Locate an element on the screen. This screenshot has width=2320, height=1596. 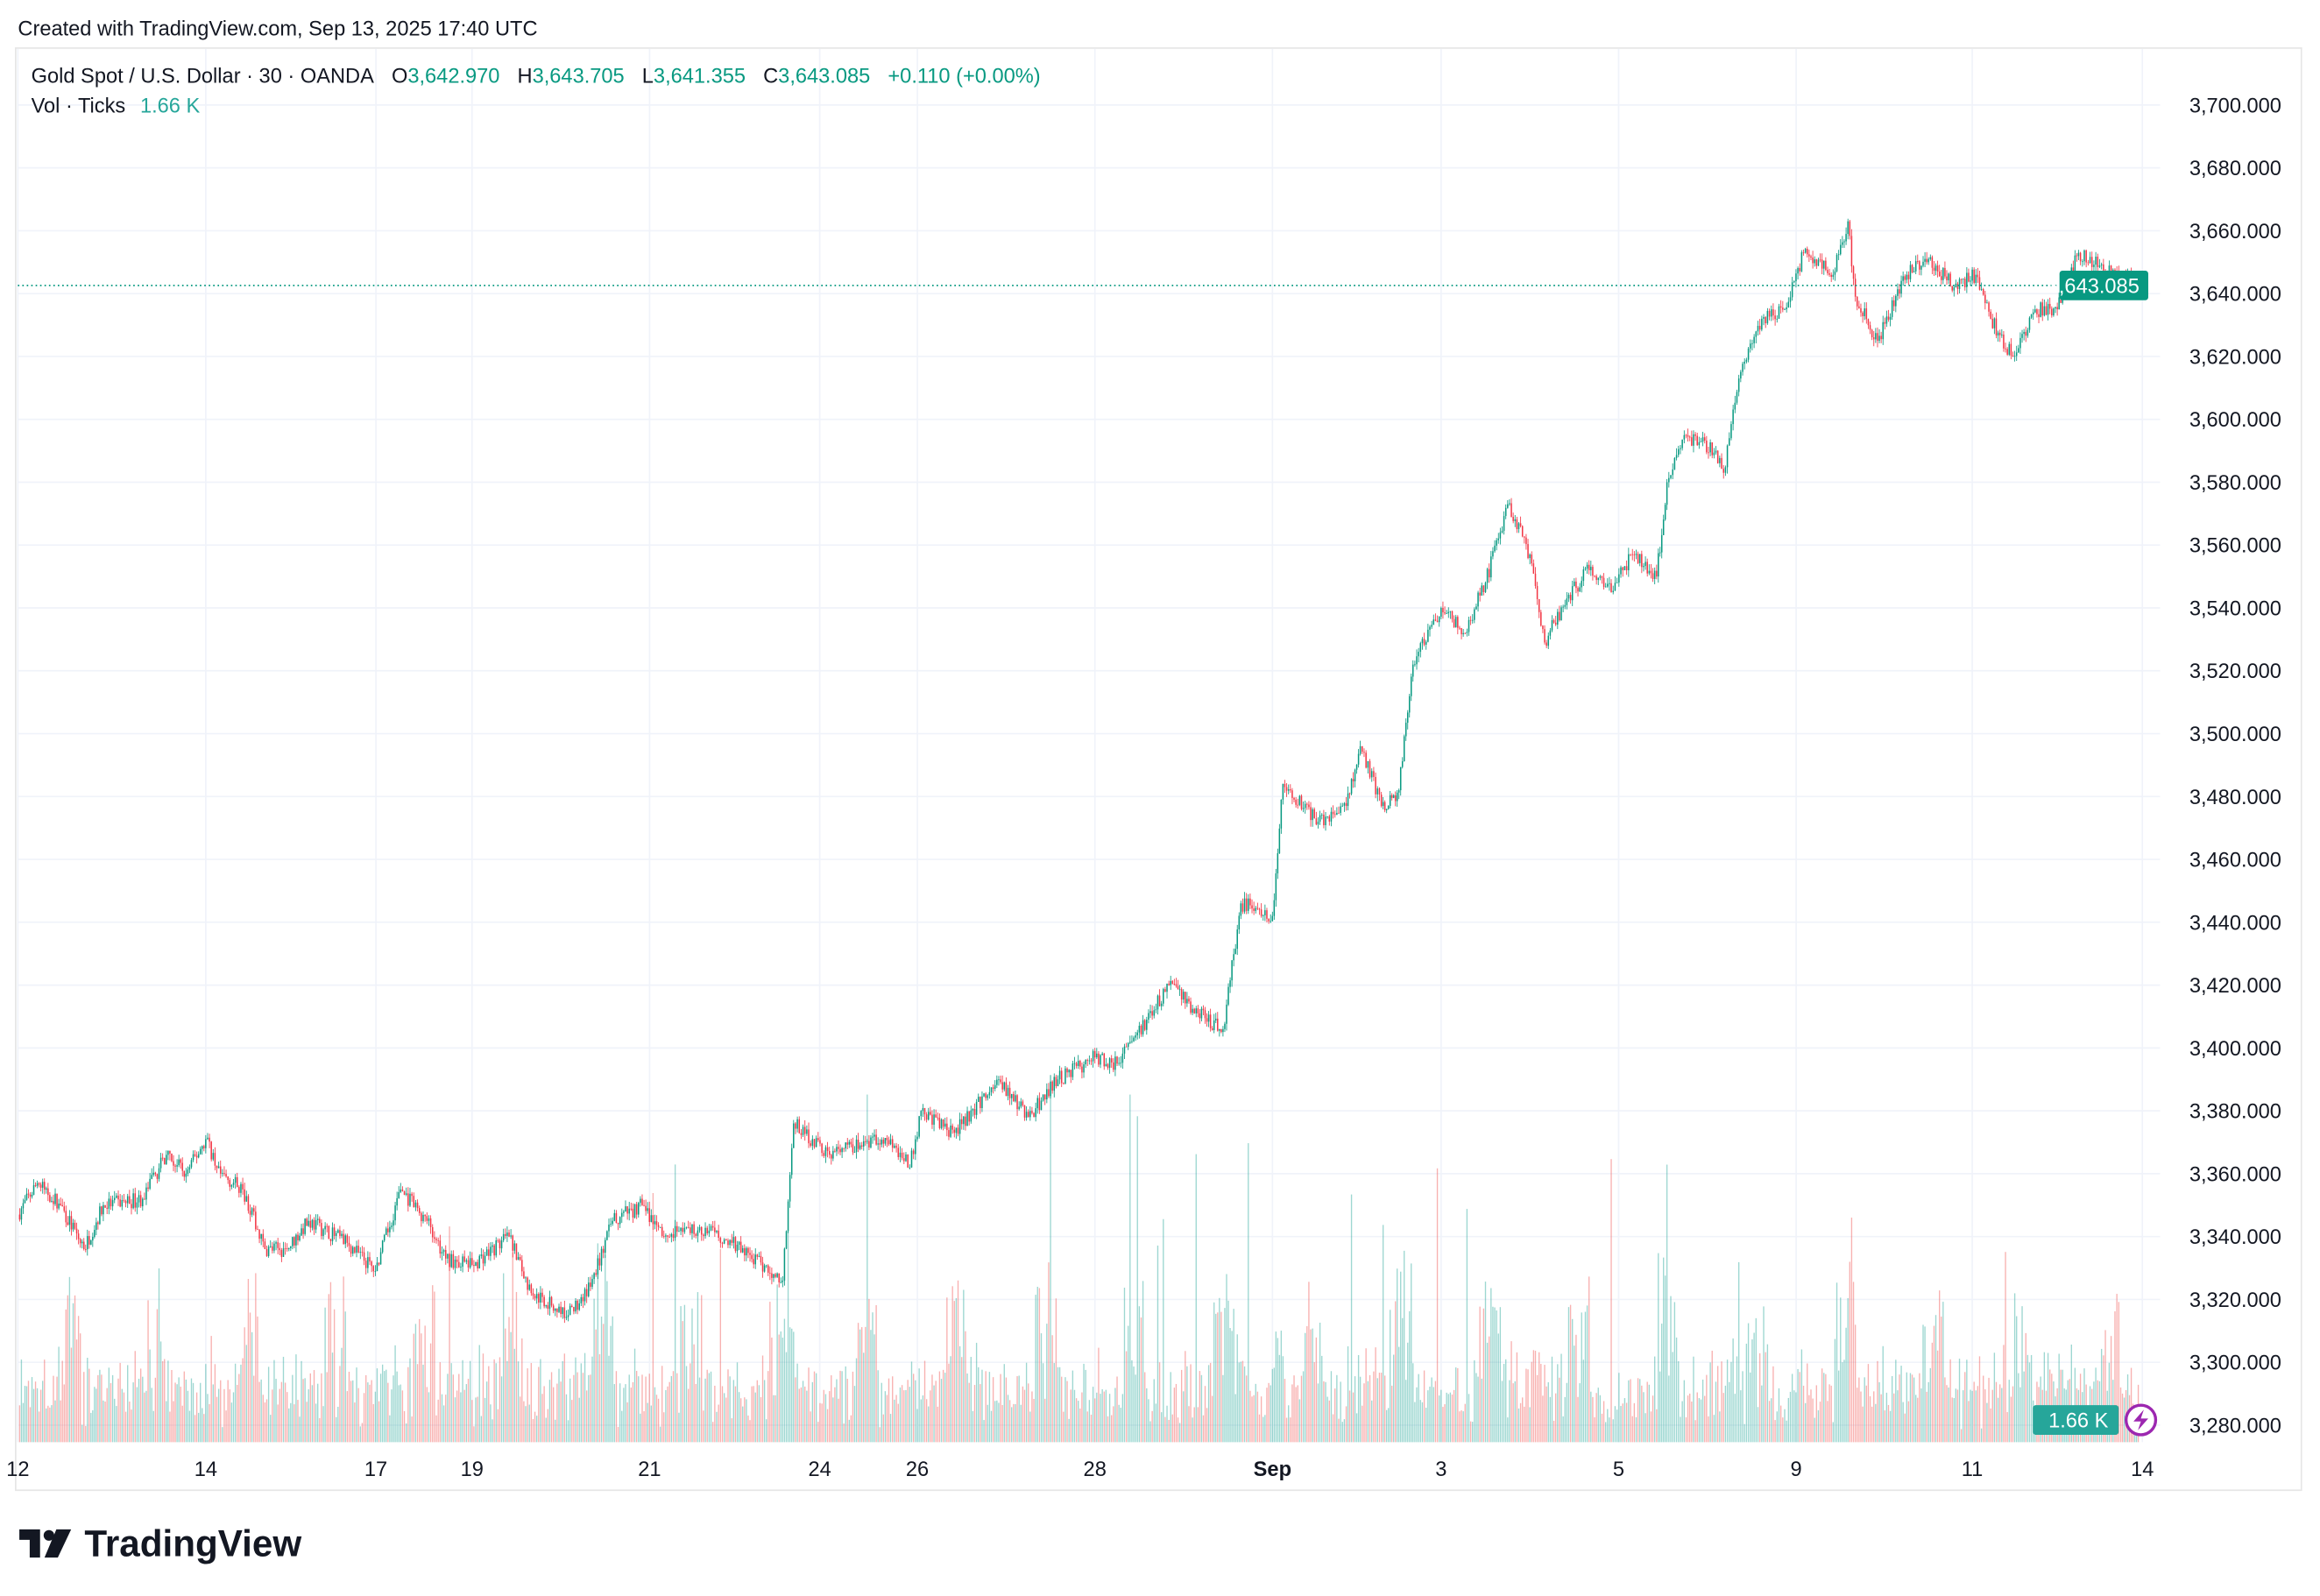
tradingview-logo: TradingView is located at coordinates (160, 1543).